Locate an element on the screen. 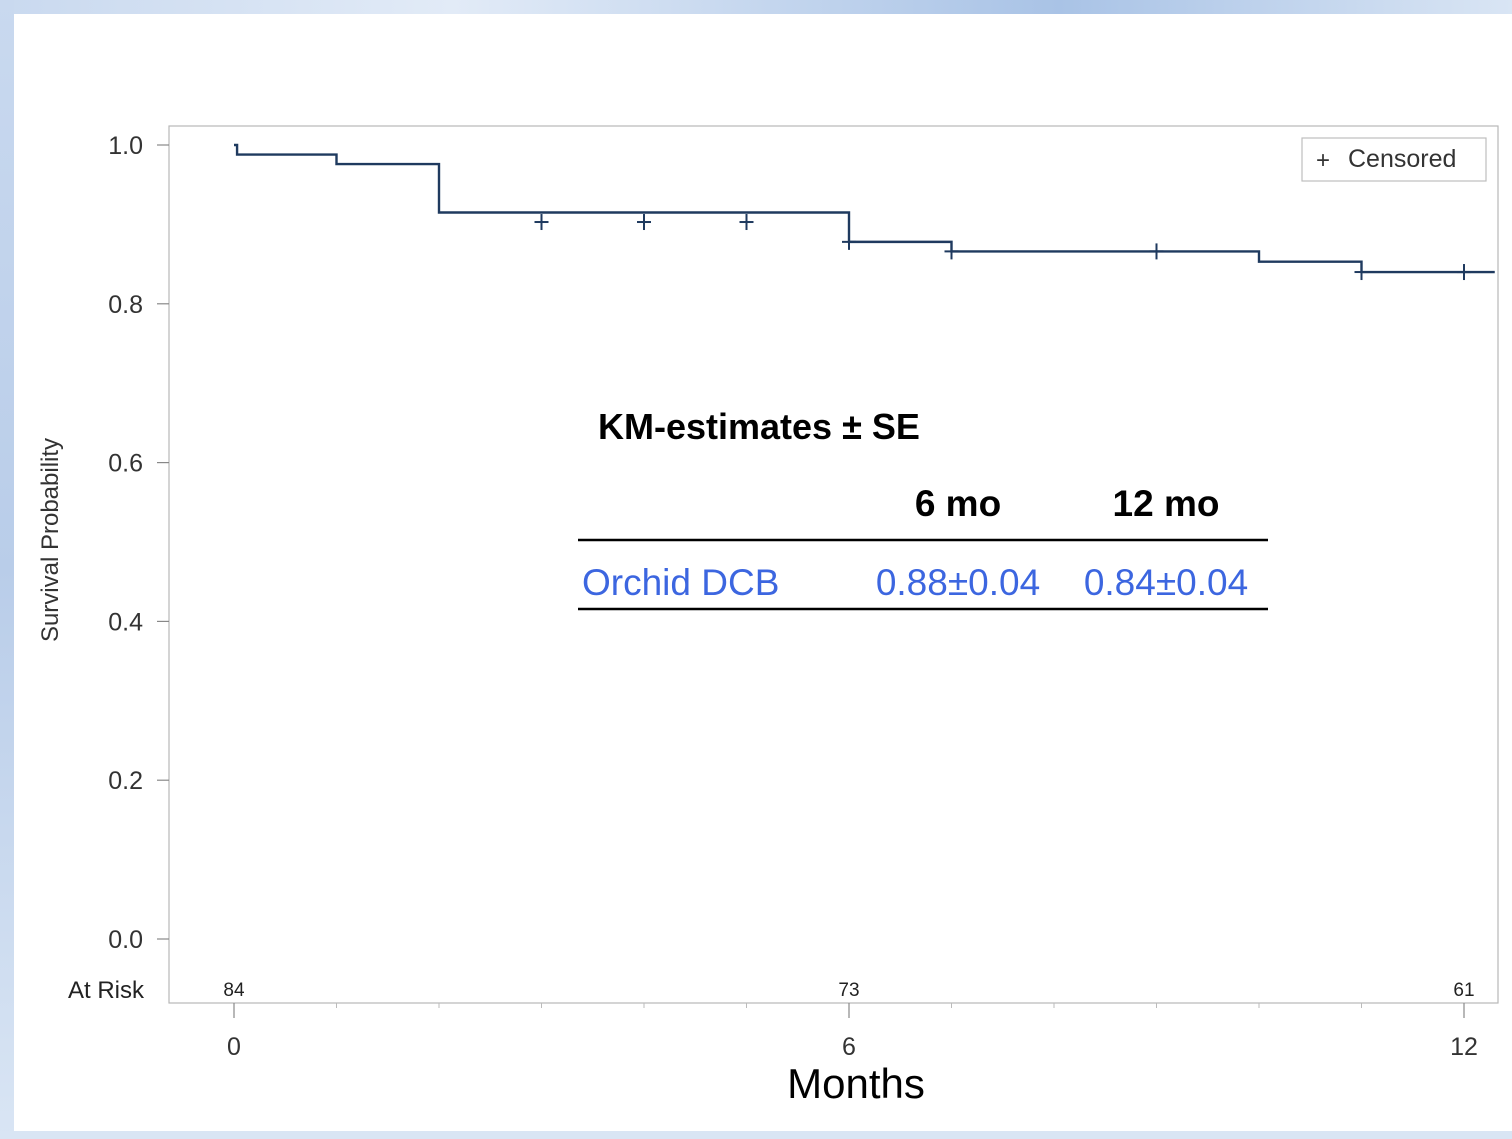 The image size is (1512, 1139). legend-label: Censored is located at coordinates (1402, 159).